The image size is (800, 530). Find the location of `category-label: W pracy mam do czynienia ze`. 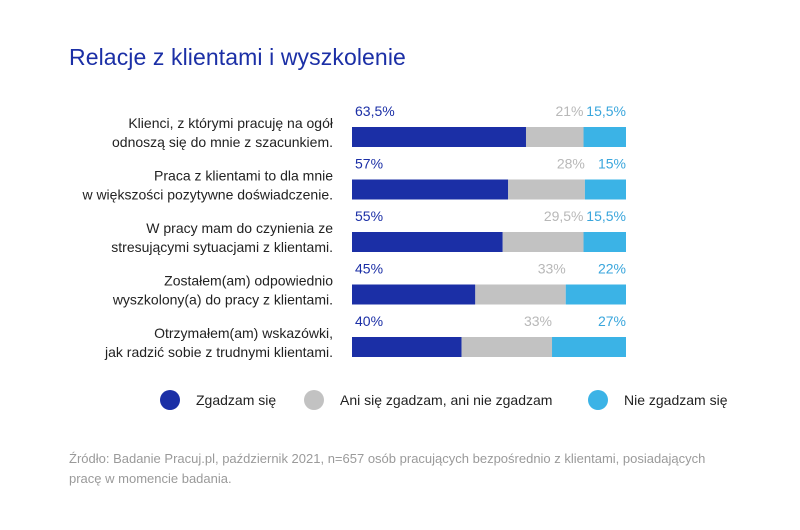

category-label: W pracy mam do czynienia ze is located at coordinates (239, 228).